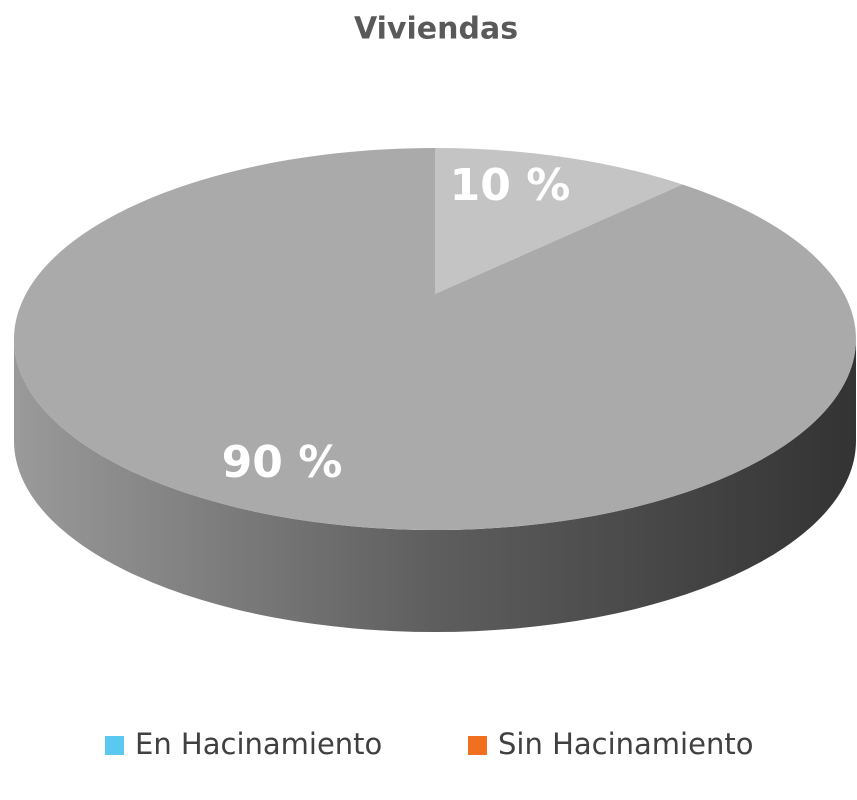 This screenshot has width=857, height=800. What do you see at coordinates (559, 221) in the screenshot?
I see `pie-slice` at bounding box center [559, 221].